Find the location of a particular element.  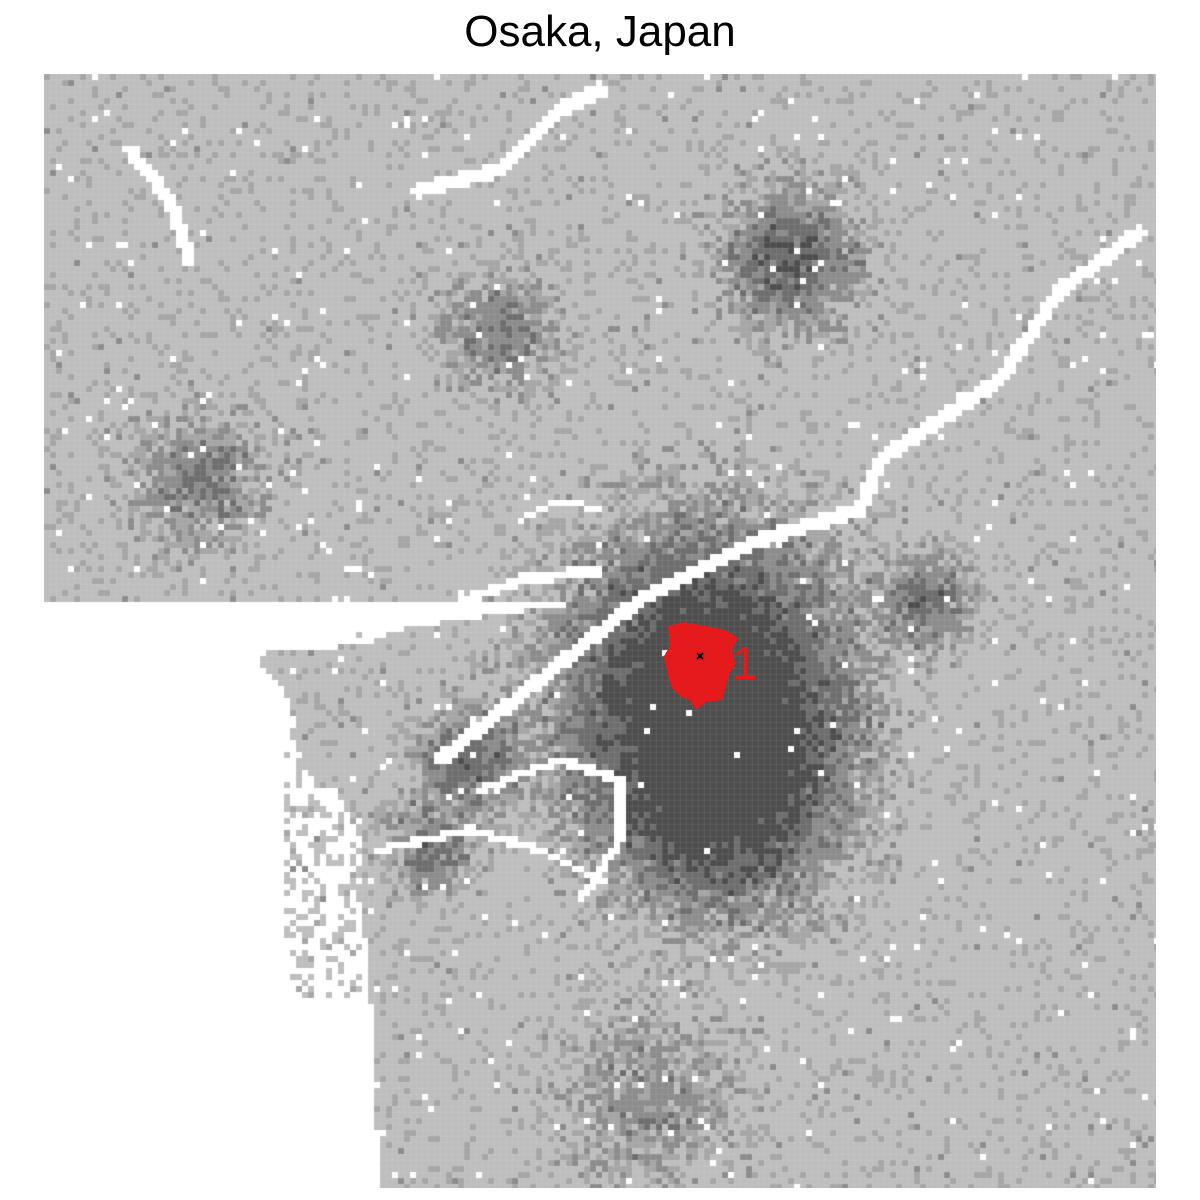

map-title: Osaka, Japan is located at coordinates (600, 31).